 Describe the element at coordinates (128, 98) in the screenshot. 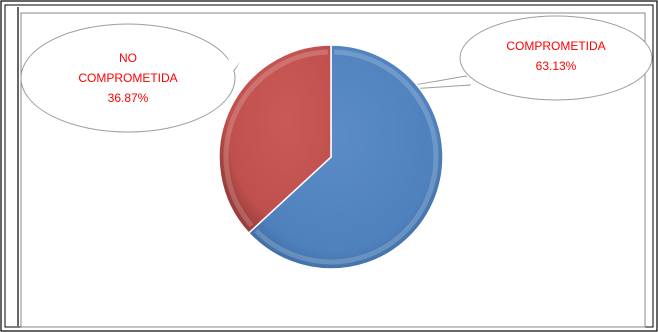

I see `slice-value-label: 36.87%` at that location.